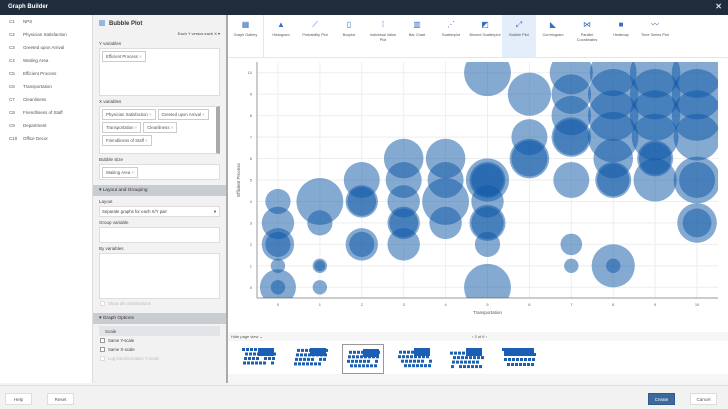 The image size is (728, 409). What do you see at coordinates (159, 211) in the screenshot?
I see `layout-select: Separate graphs for each X/Y pair` at bounding box center [159, 211].